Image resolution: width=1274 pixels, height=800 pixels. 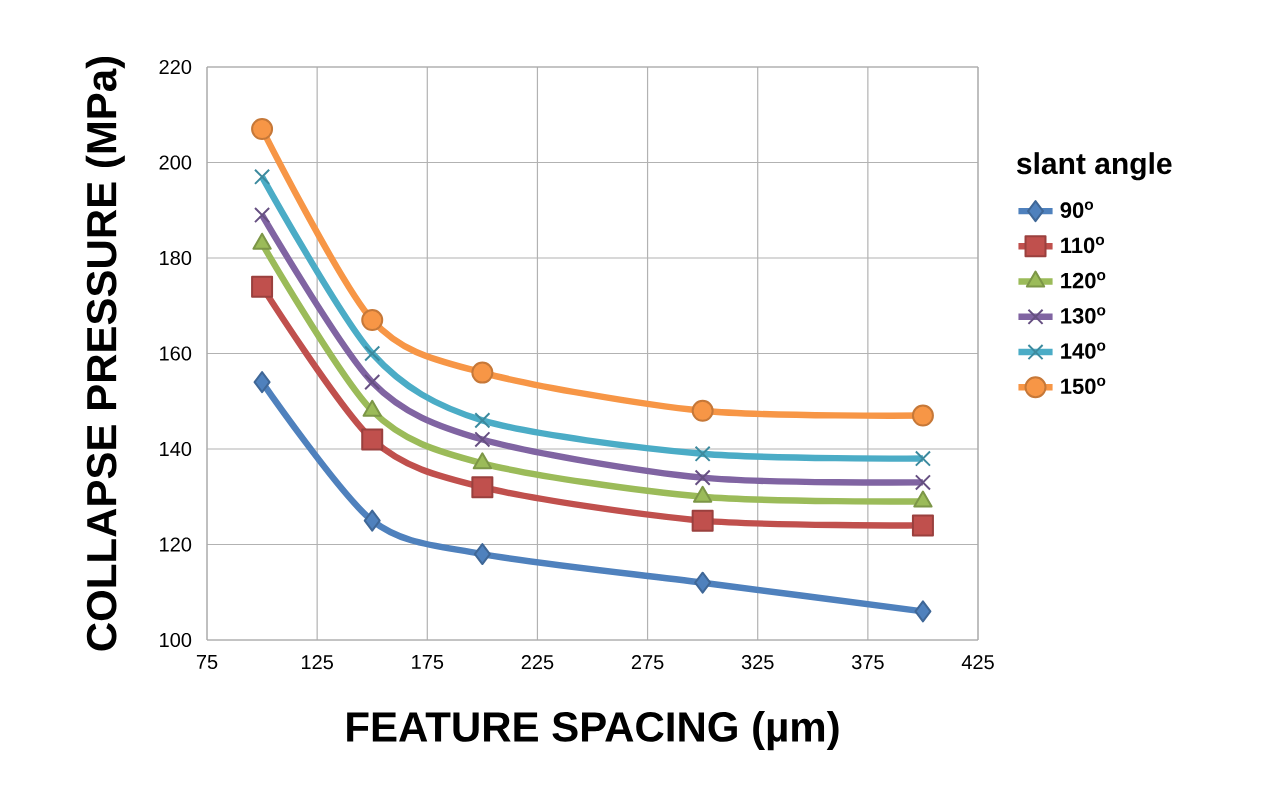 What do you see at coordinates (1094, 166) in the screenshot?
I see `legend-title: slant angle` at bounding box center [1094, 166].